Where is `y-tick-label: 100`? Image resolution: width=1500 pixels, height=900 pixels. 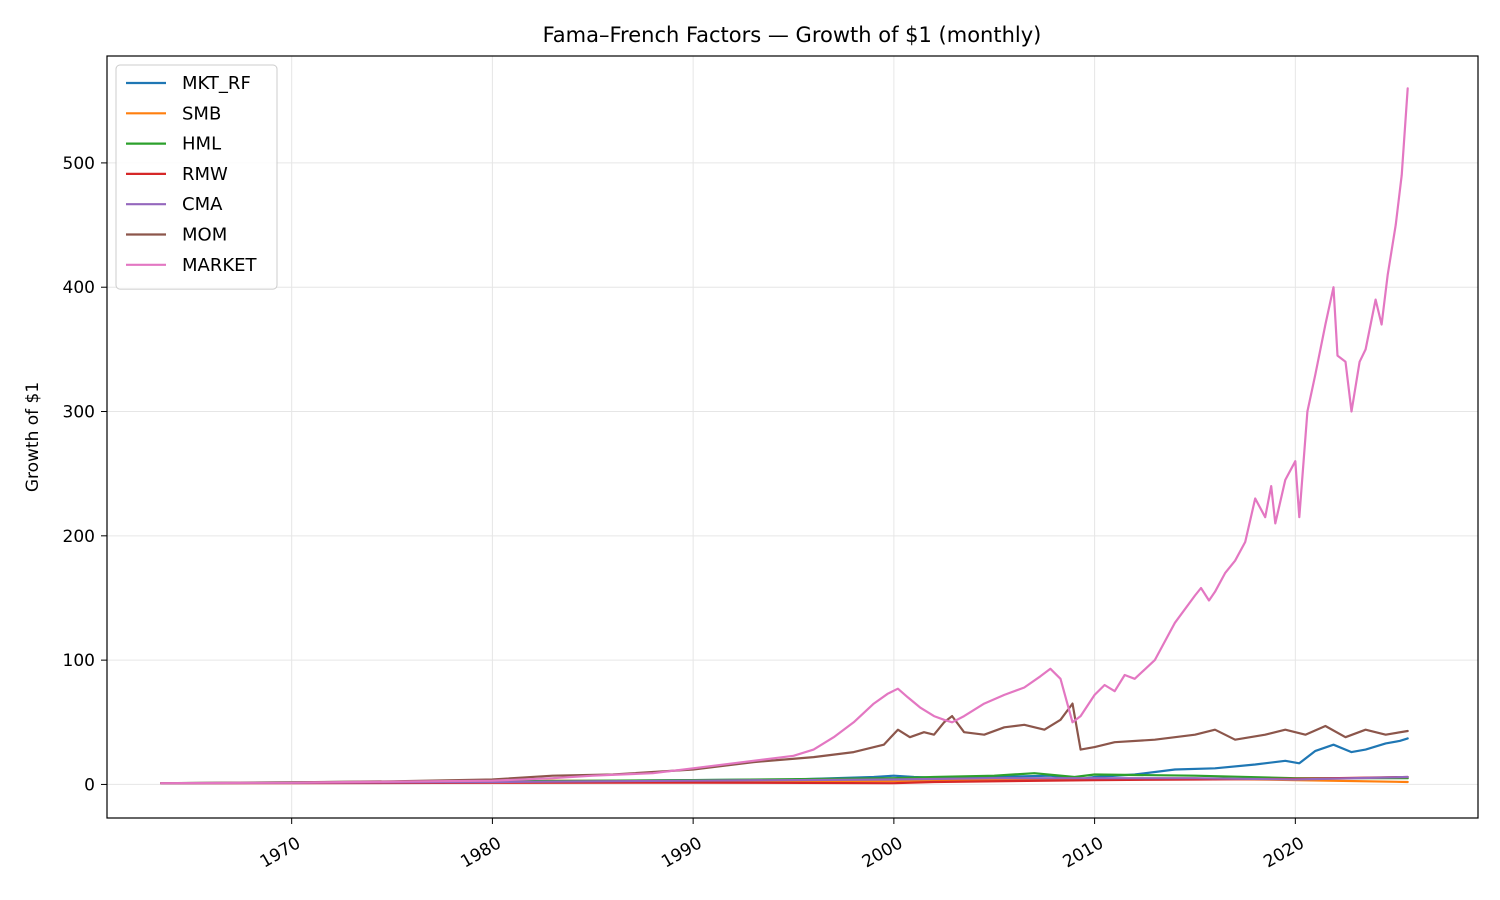
y-tick-label: 100 is located at coordinates (79, 661).